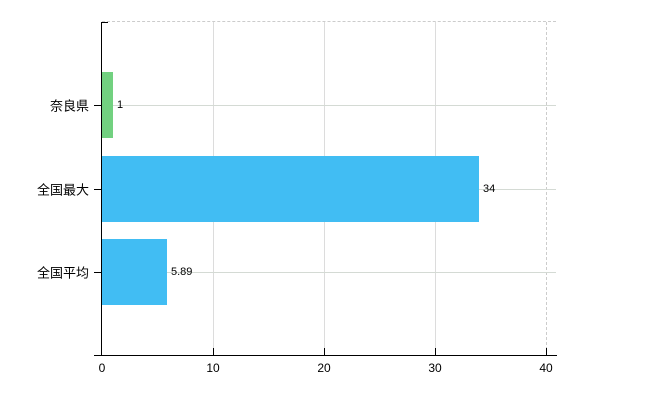 The image size is (650, 400). What do you see at coordinates (97, 355) in the screenshot?
I see `y-axis-bottom-tick` at bounding box center [97, 355].